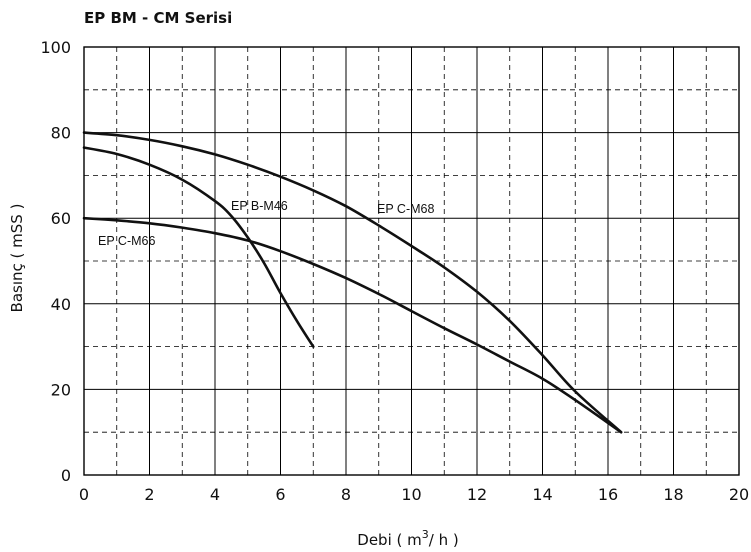  I want to click on x-tick-label: 10, so click(411, 494).